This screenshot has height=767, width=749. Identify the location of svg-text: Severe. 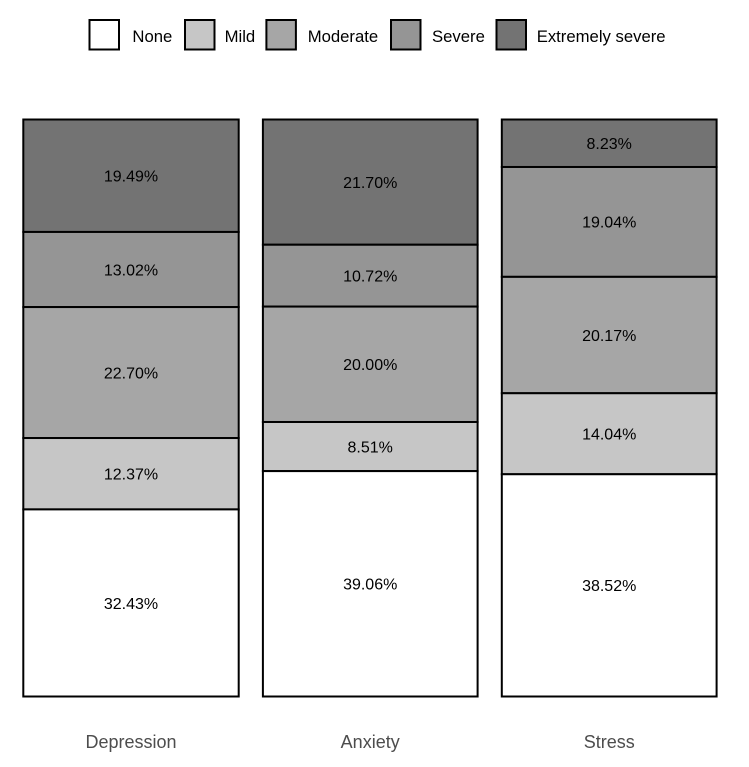
(458, 36).